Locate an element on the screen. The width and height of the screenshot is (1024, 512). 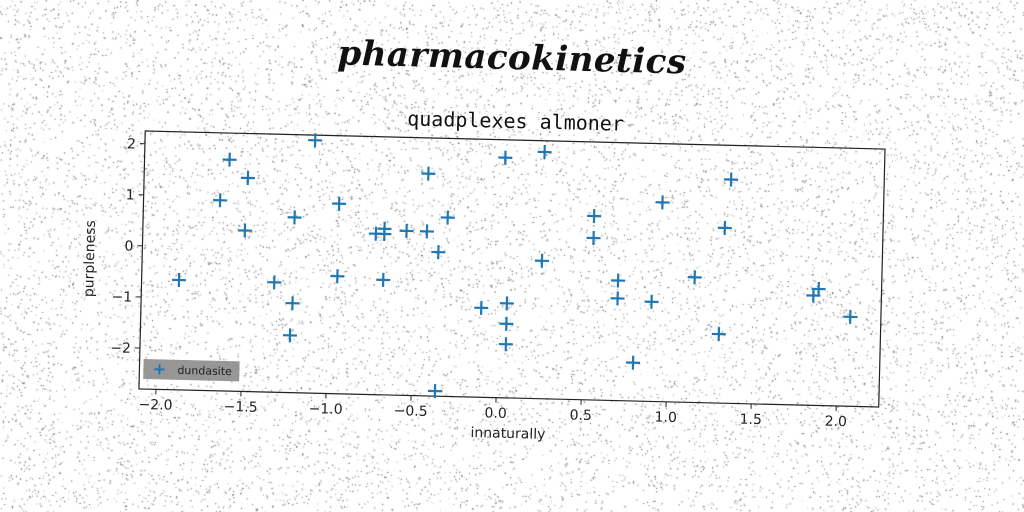
x-tick-label: −1.0 is located at coordinates (325, 409).